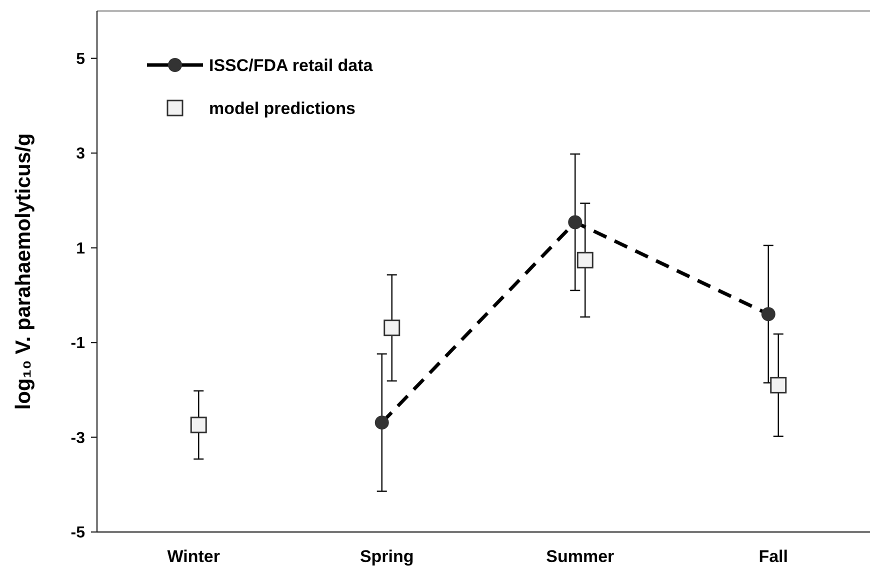 This screenshot has height=573, width=870. Describe the element at coordinates (81, 249) in the screenshot. I see `y-tick-label: 1` at that location.